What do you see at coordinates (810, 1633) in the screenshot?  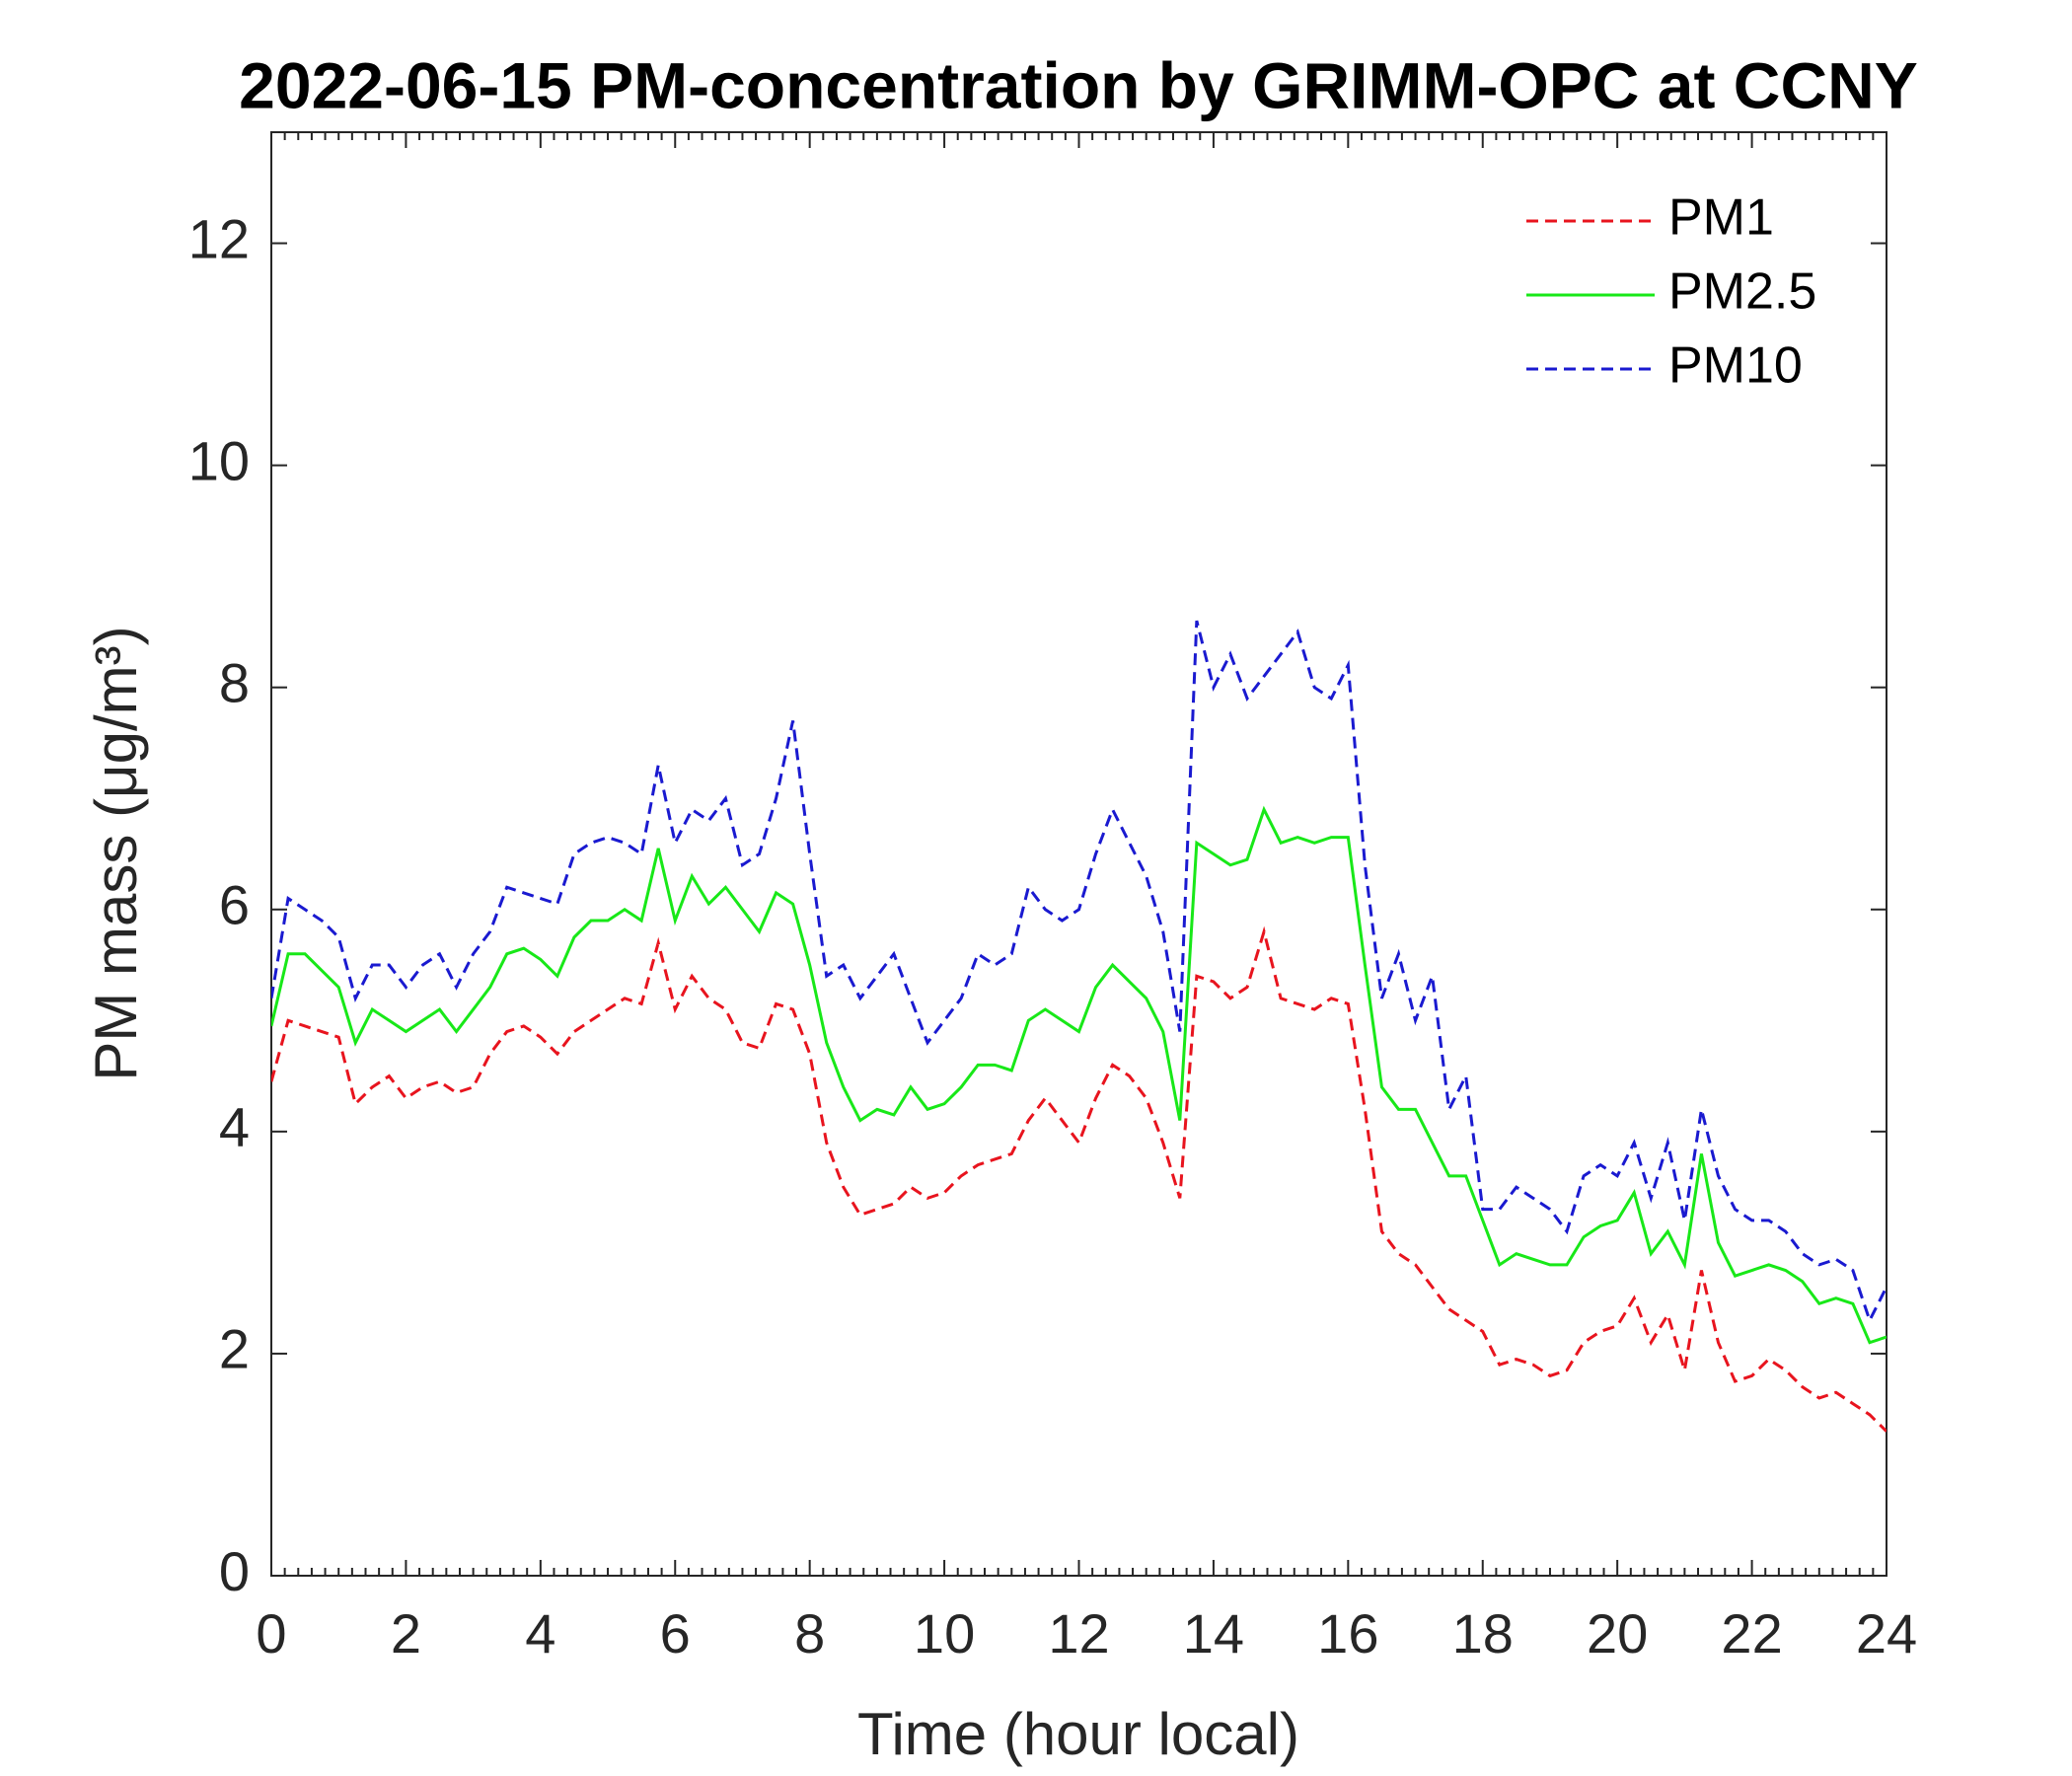 I see `x-tick-label: 8` at bounding box center [810, 1633].